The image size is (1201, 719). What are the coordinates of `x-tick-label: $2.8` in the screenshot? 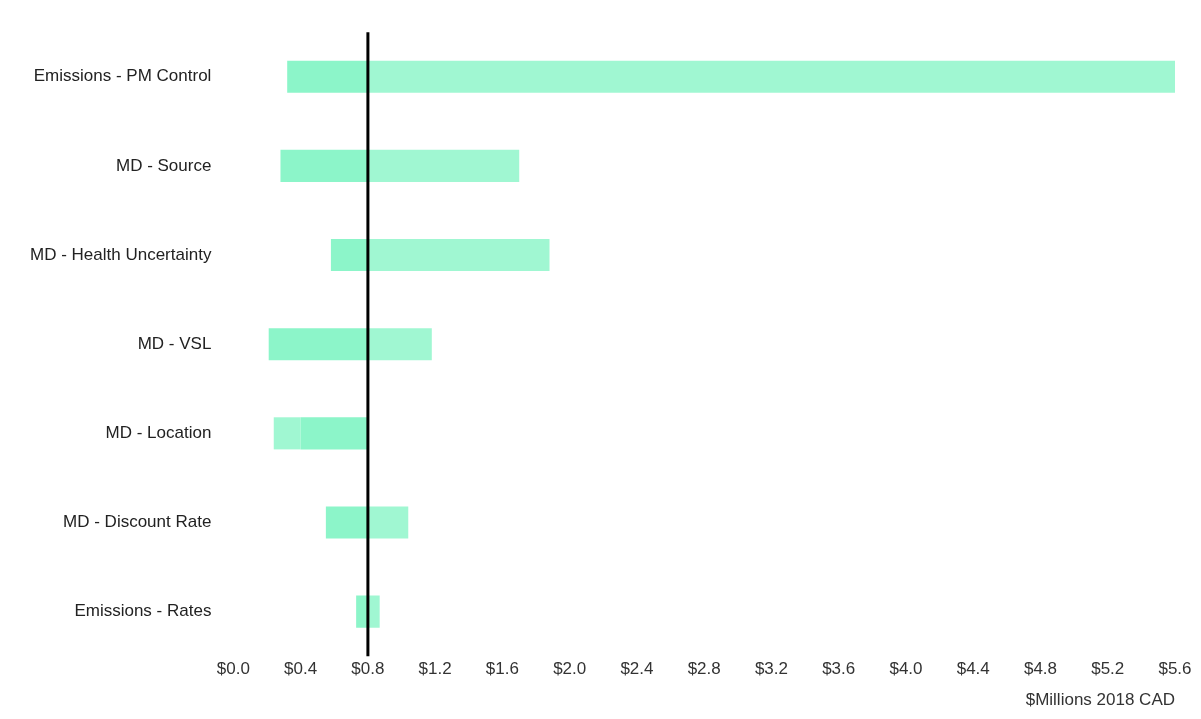 It's located at (704, 669).